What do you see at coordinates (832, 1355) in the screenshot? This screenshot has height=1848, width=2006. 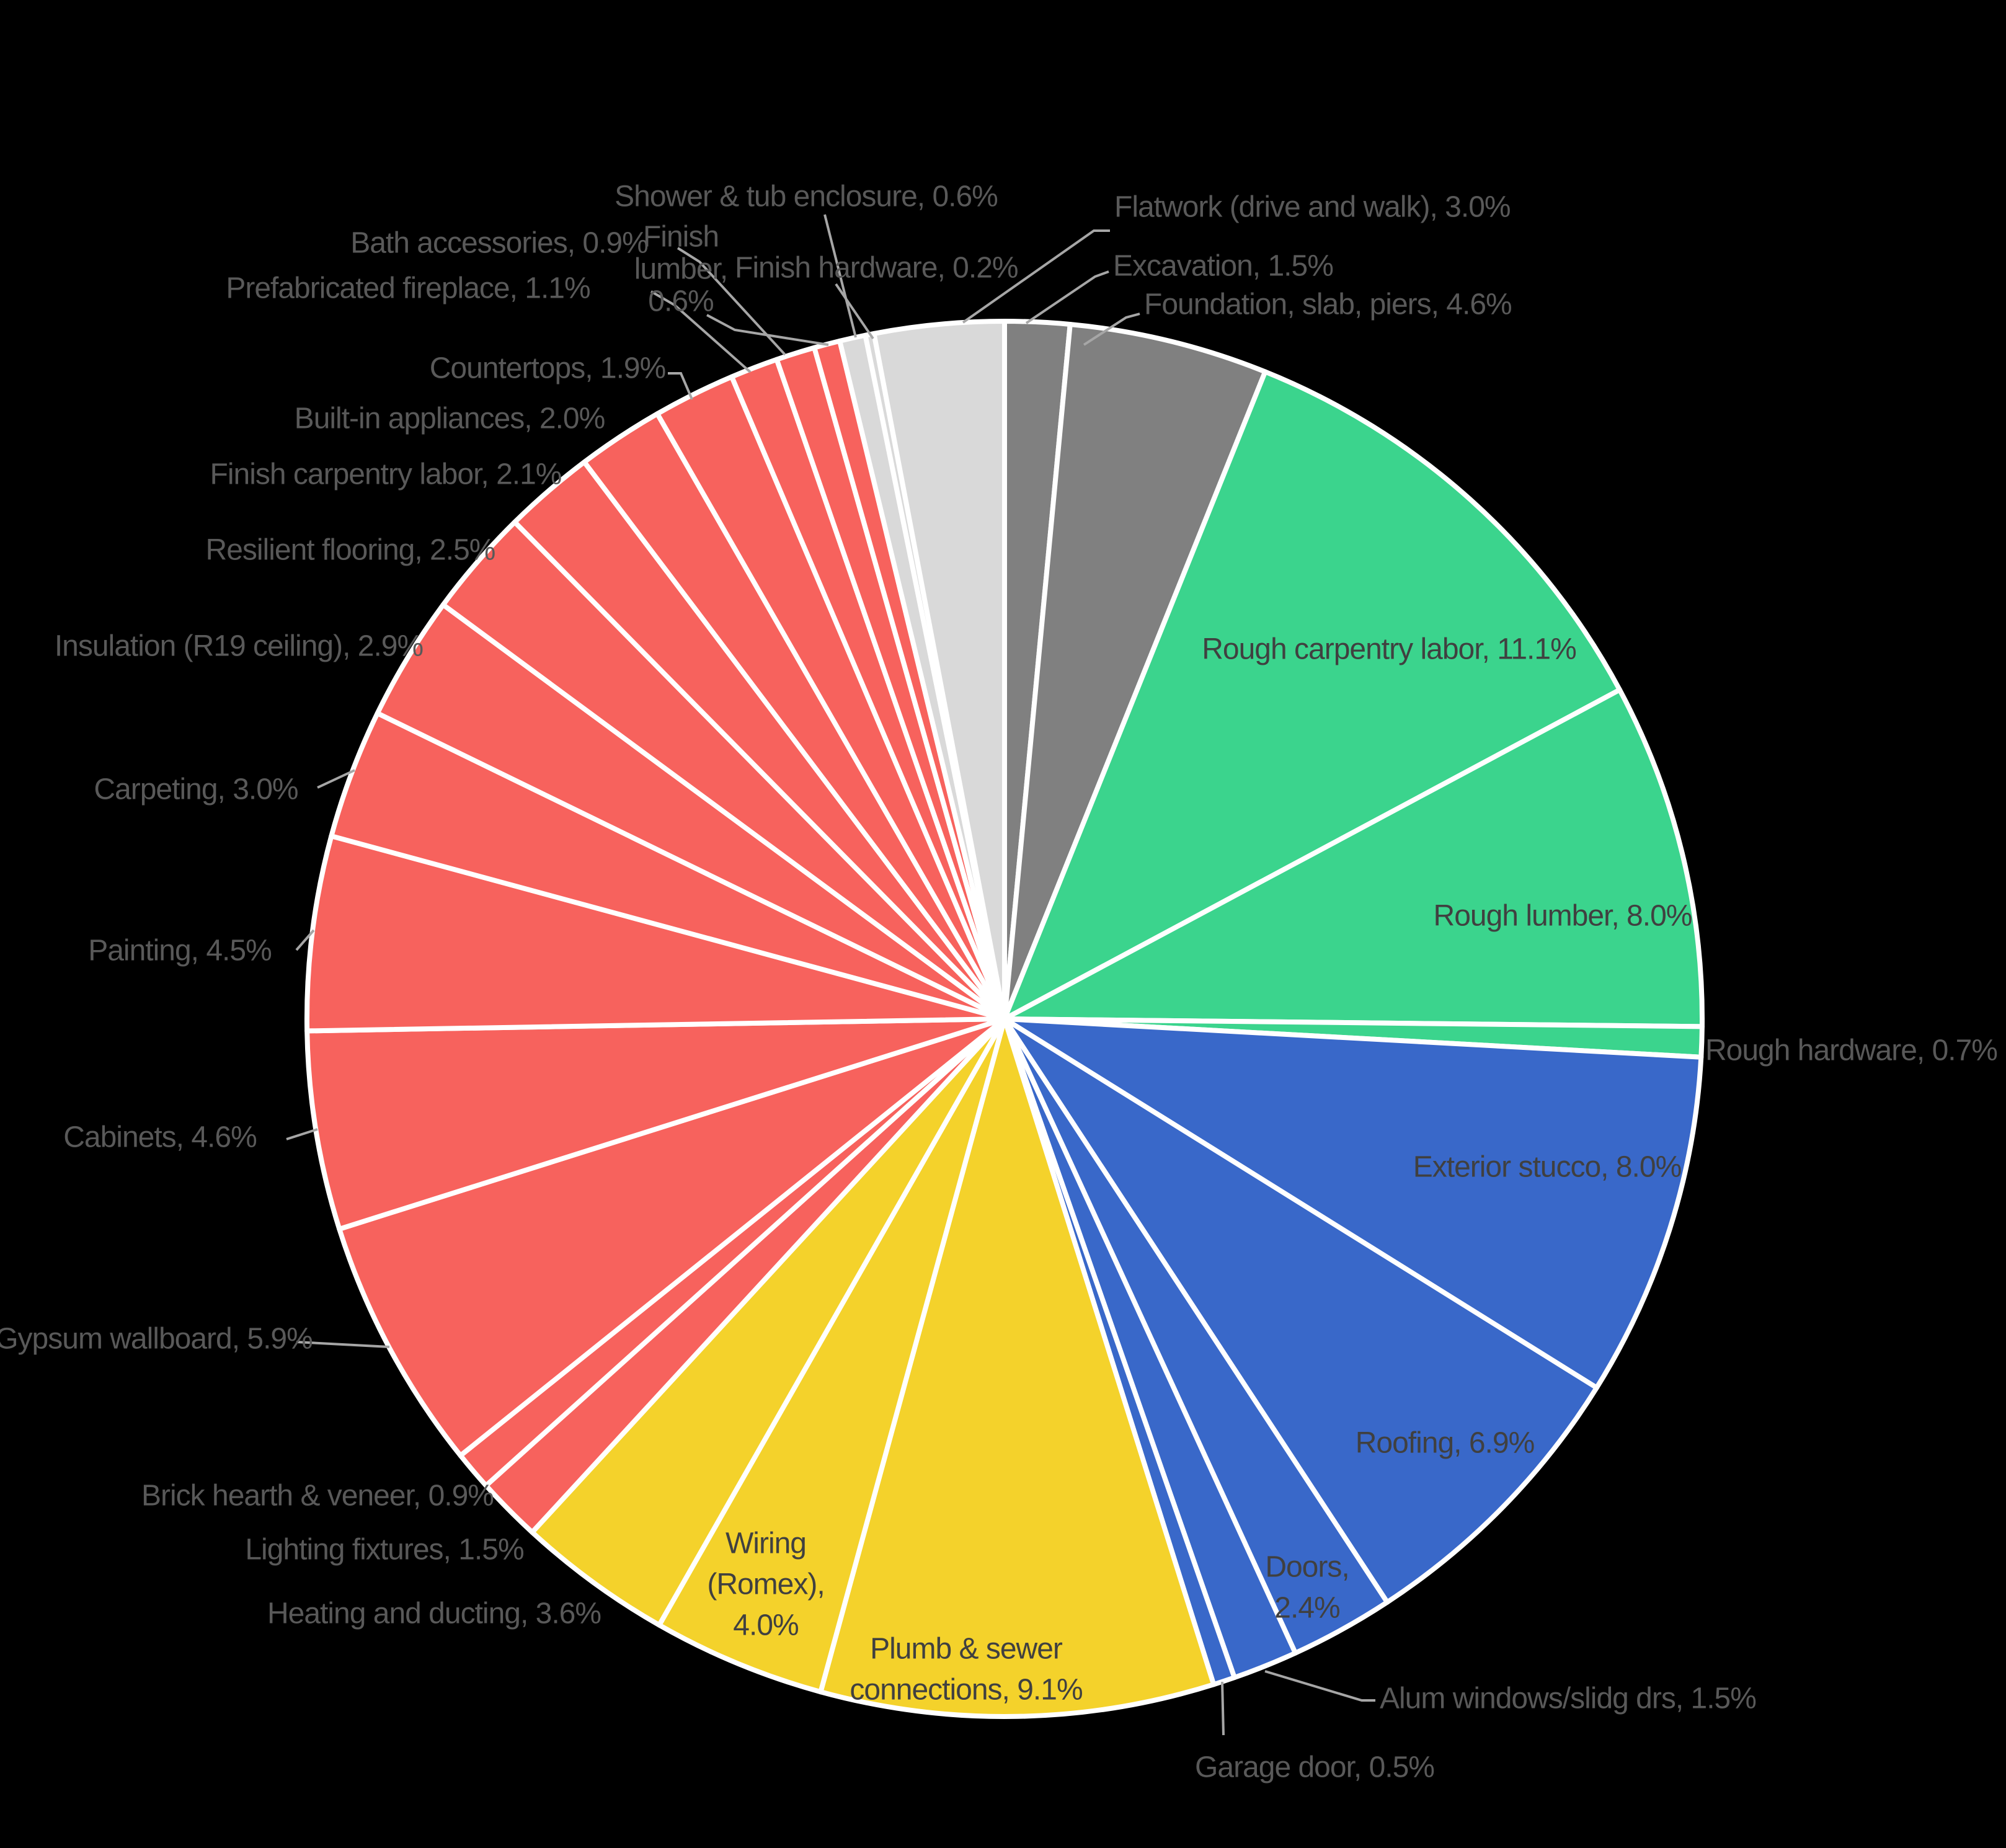 I see `pie-slice-wiring-romex` at bounding box center [832, 1355].